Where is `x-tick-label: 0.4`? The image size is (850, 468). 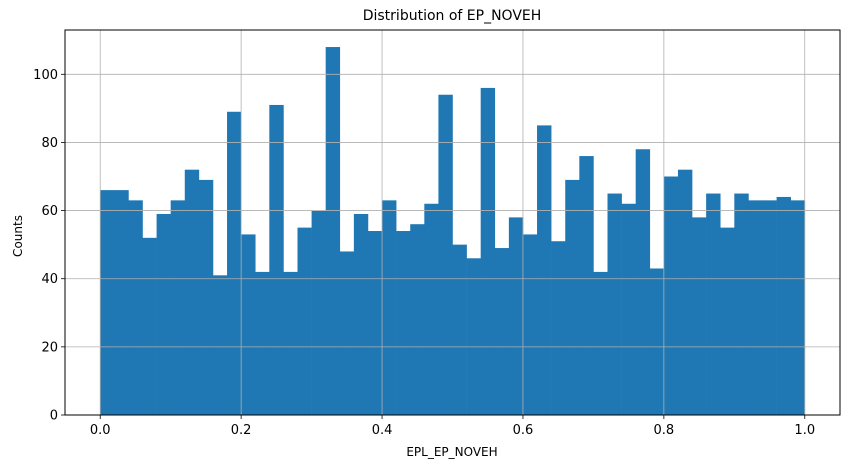 x-tick-label: 0.4 is located at coordinates (382, 430).